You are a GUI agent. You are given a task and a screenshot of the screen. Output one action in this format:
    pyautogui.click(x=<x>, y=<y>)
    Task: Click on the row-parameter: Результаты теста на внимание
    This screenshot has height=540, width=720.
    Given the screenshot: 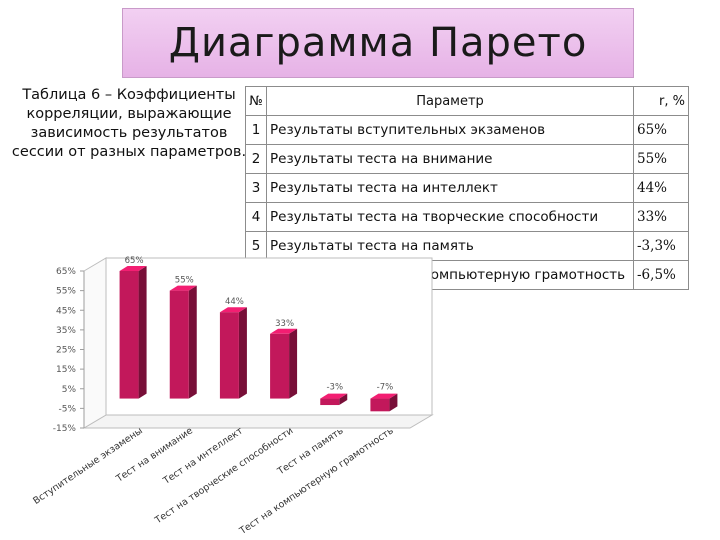 What is the action you would take?
    pyautogui.click(x=450, y=159)
    